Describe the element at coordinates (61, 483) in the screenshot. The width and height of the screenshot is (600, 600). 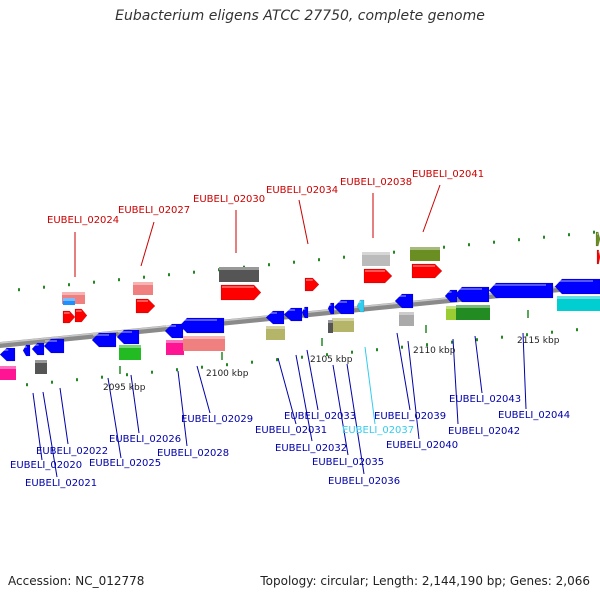
I see `reverse-gene-label: EUBELI_02021` at that location.